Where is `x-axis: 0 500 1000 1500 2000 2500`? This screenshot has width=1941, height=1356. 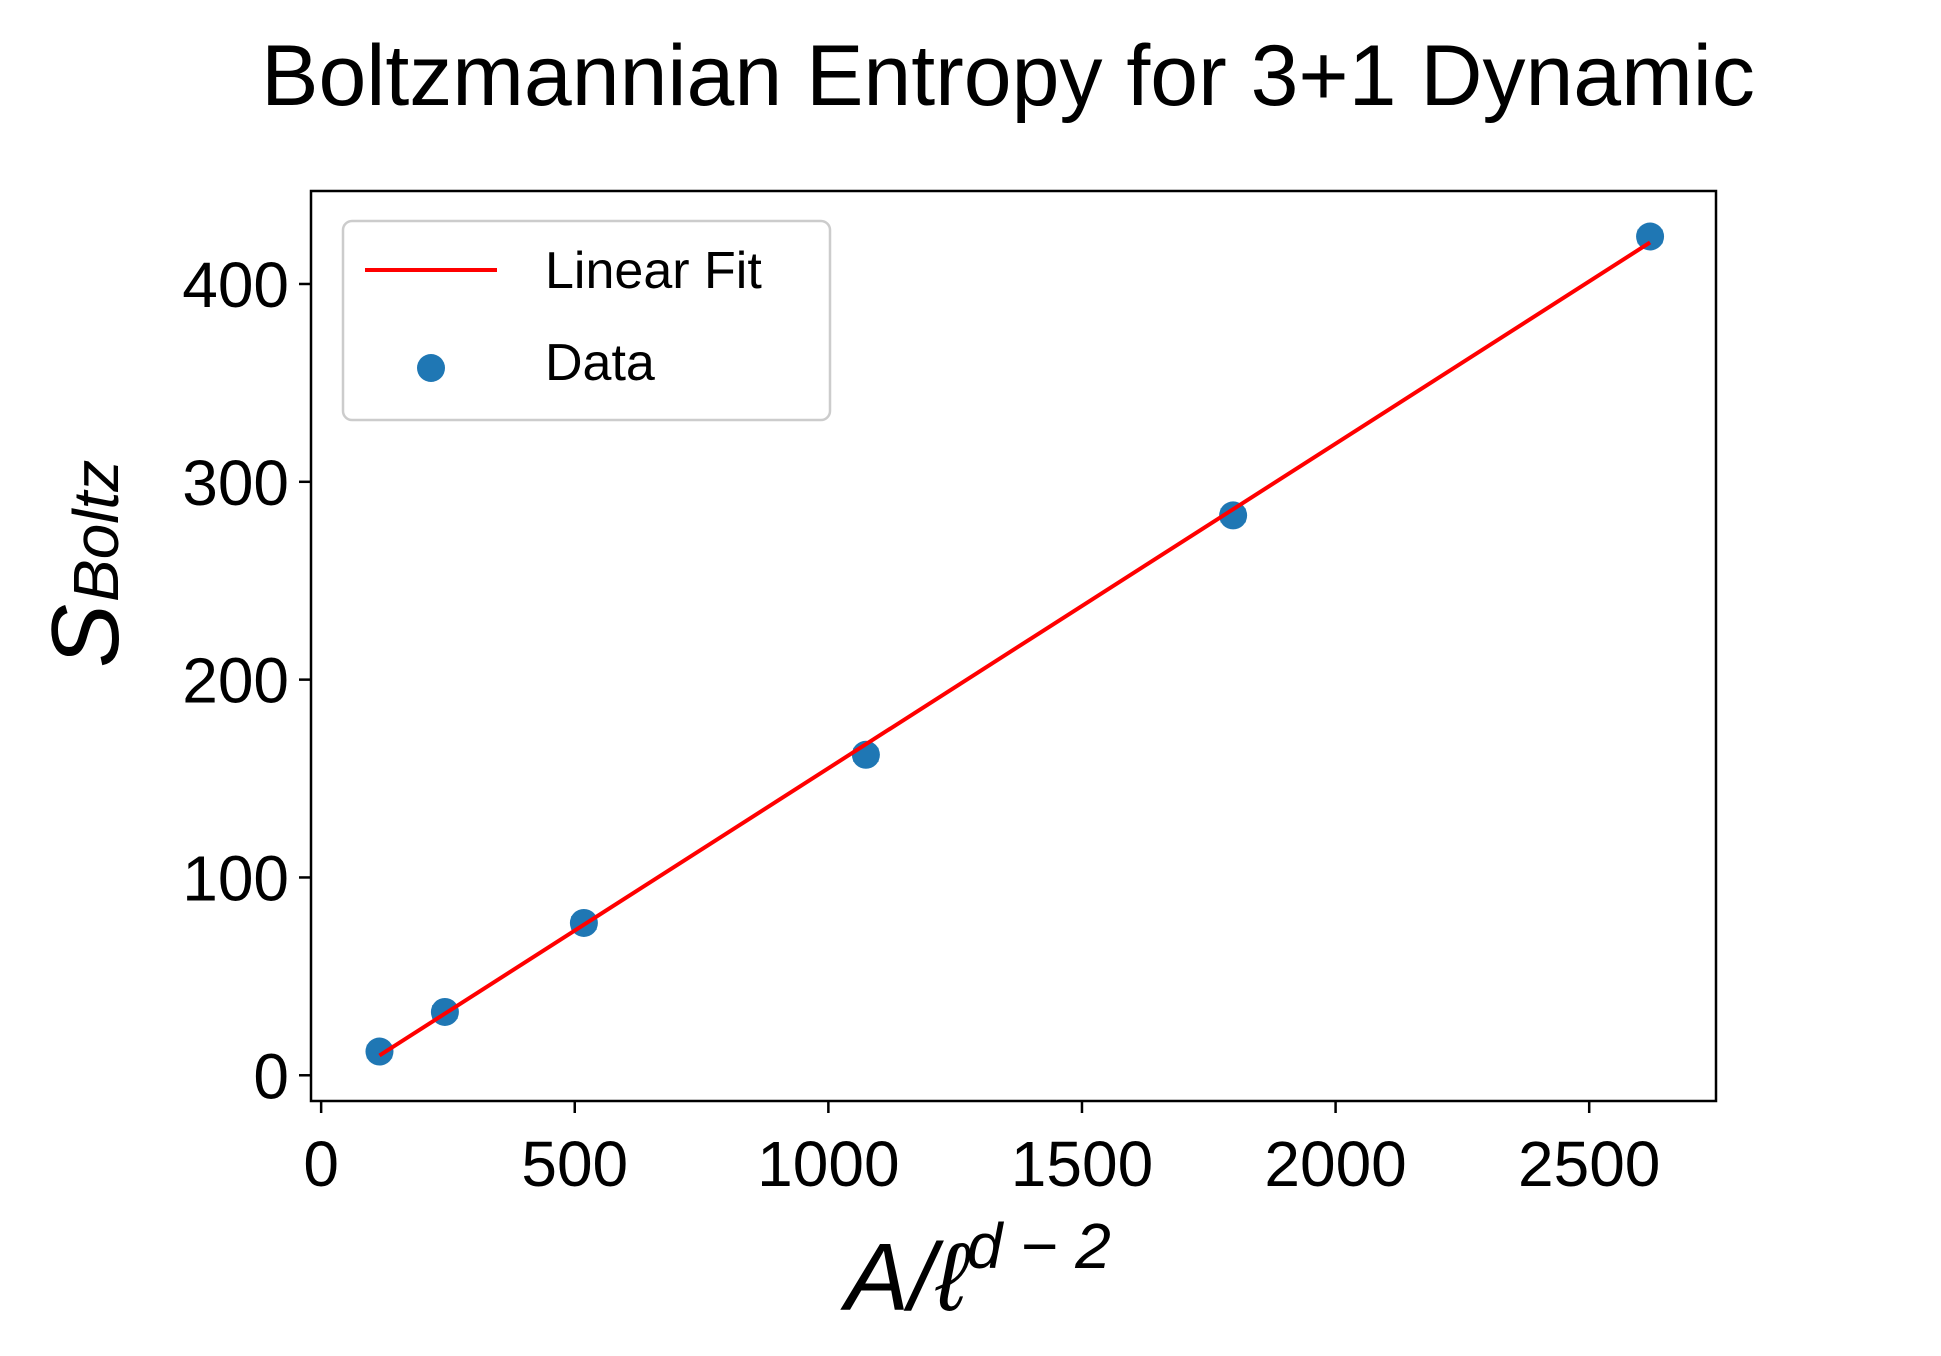 x-axis: 0 500 1000 1500 2000 2500 is located at coordinates (981, 1150).